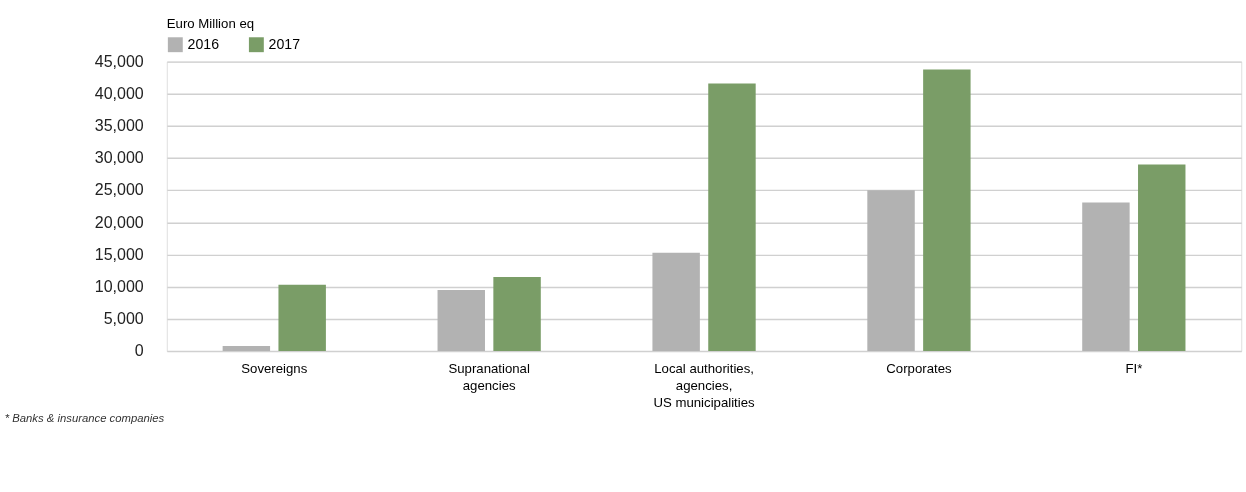 The image size is (1246, 492). What do you see at coordinates (489, 377) in the screenshot?
I see `x-tick-label: Supranational agencies` at bounding box center [489, 377].